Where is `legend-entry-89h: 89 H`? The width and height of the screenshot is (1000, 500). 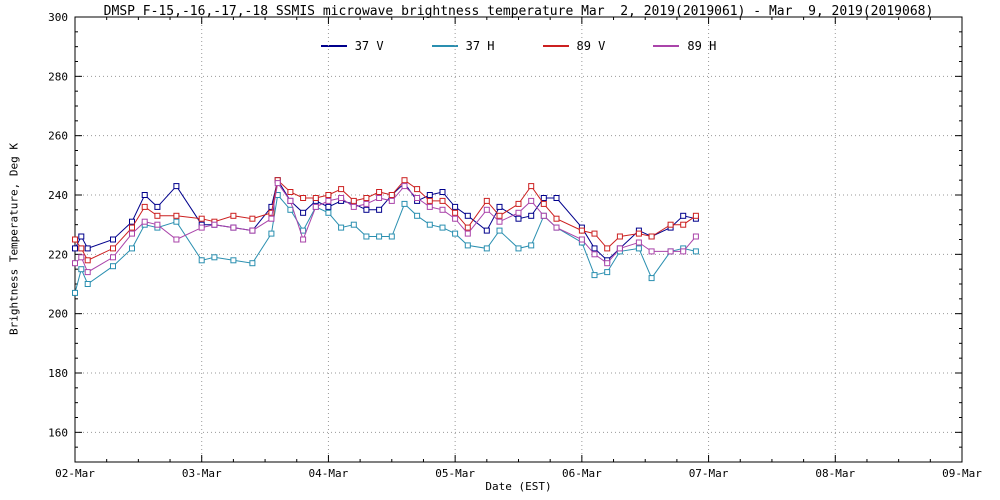 legend-entry-89h: 89 H is located at coordinates (684, 46).